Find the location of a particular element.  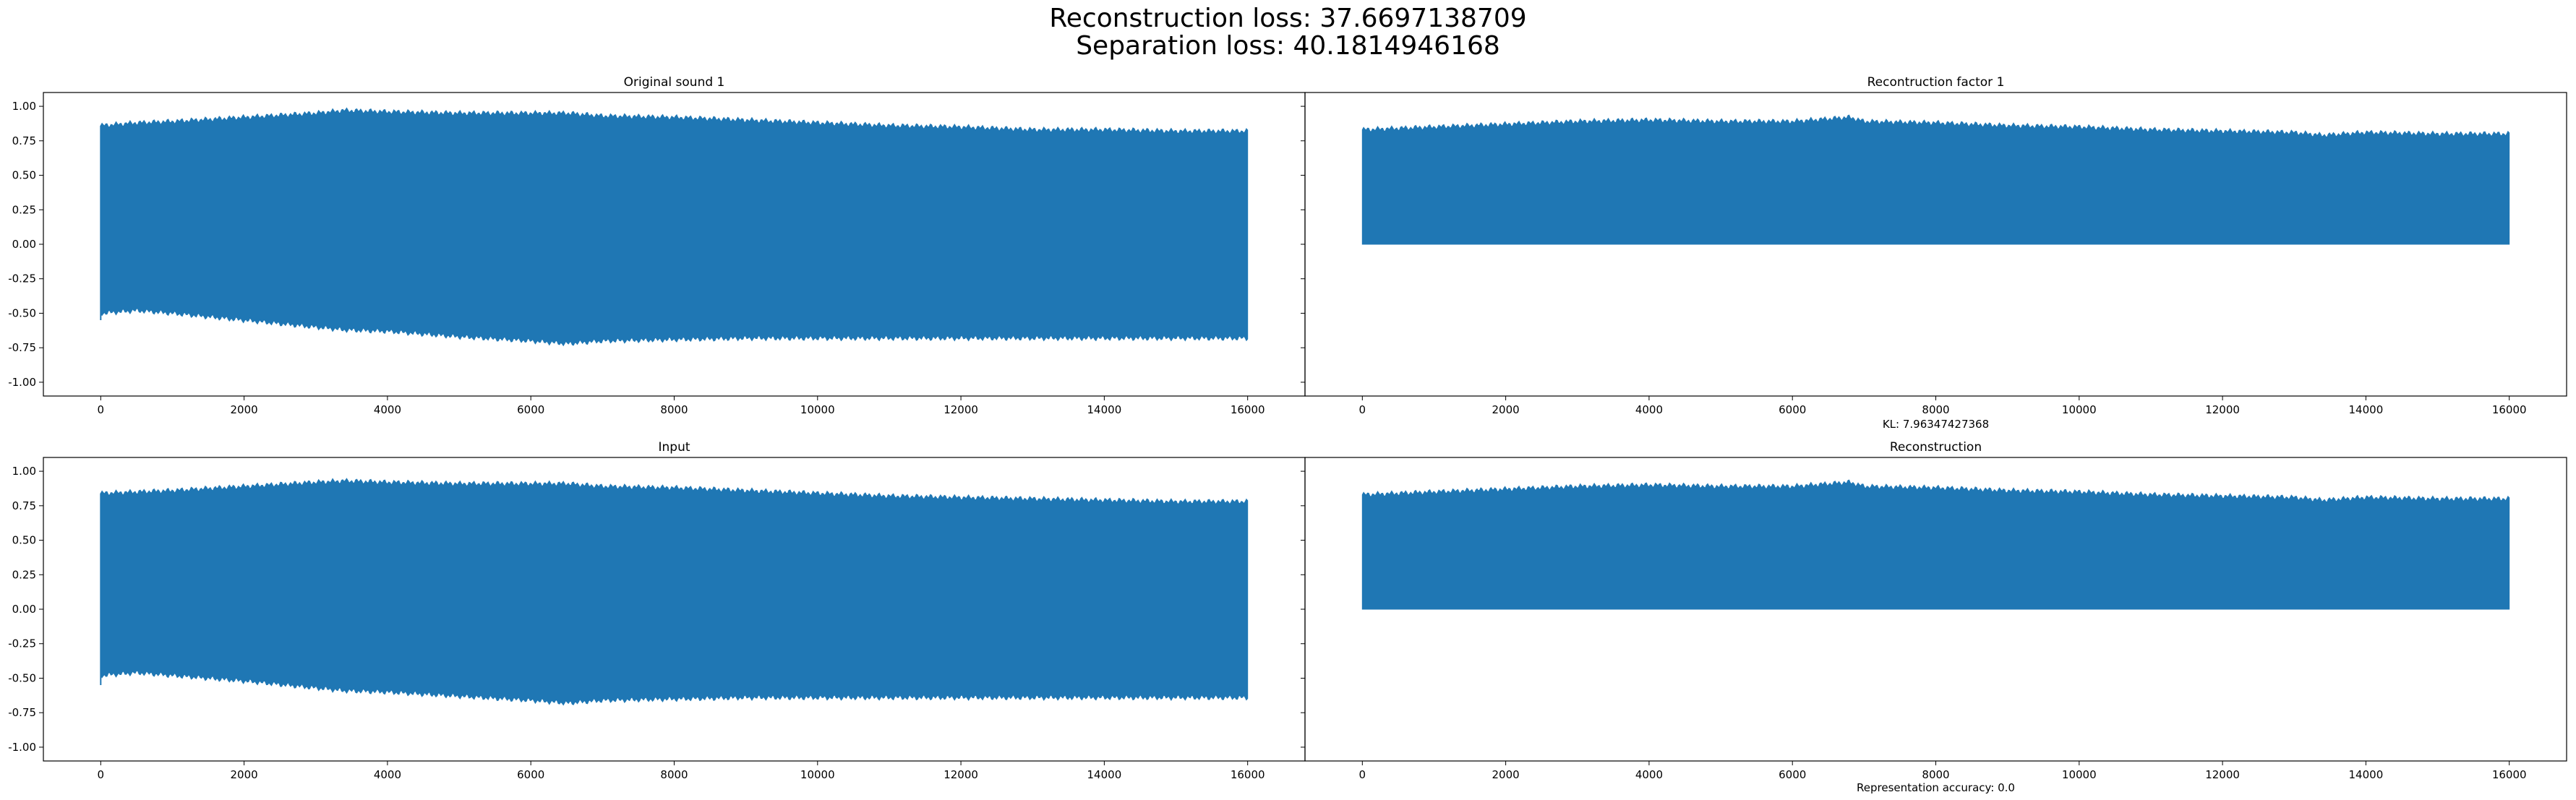

subplot-title-reconstruction-factor: Recontruction factor 1 is located at coordinates (1936, 82).